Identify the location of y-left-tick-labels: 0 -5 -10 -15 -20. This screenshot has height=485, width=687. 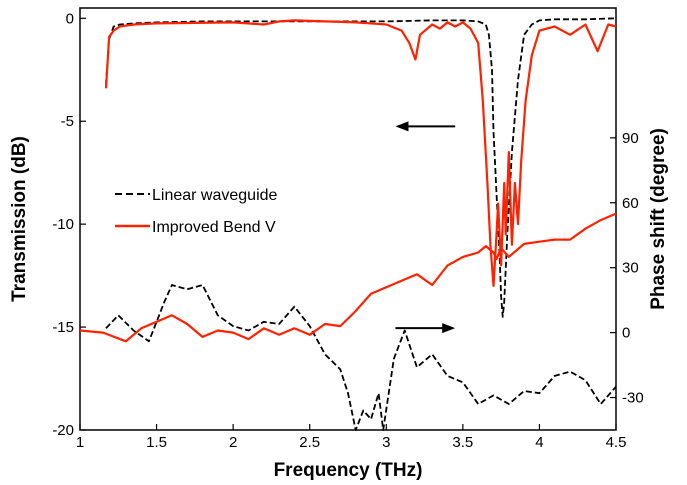
(63, 224).